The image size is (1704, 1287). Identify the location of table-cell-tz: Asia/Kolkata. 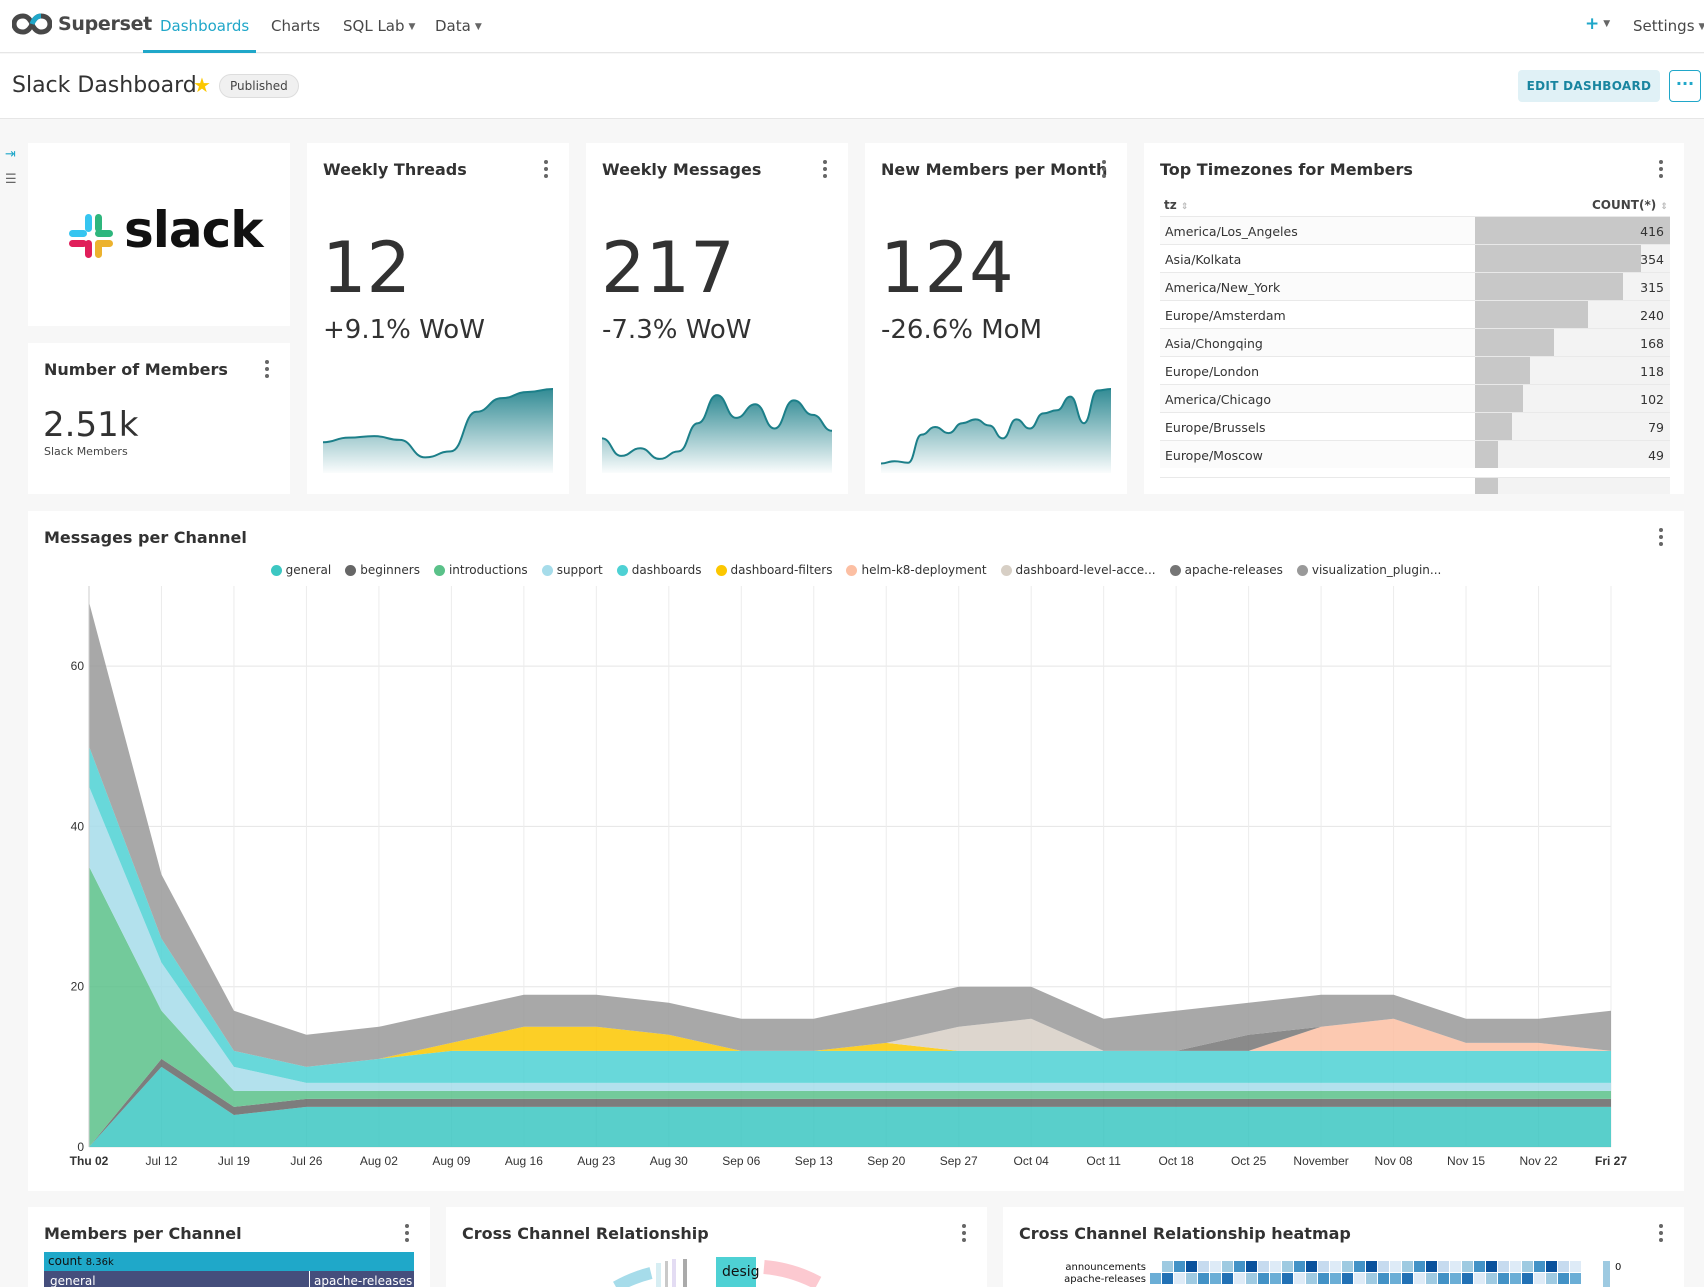
(1203, 259).